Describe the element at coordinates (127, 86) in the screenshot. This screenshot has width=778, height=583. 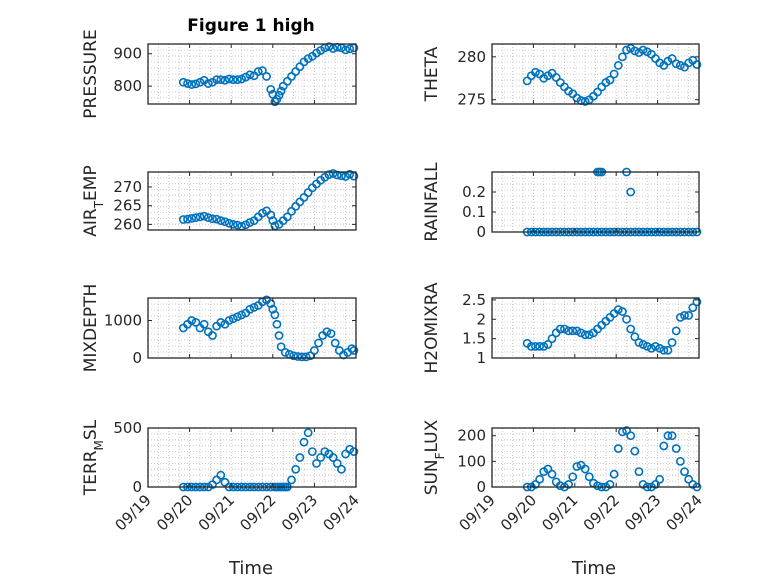
I see `y-tick-label: 800` at that location.